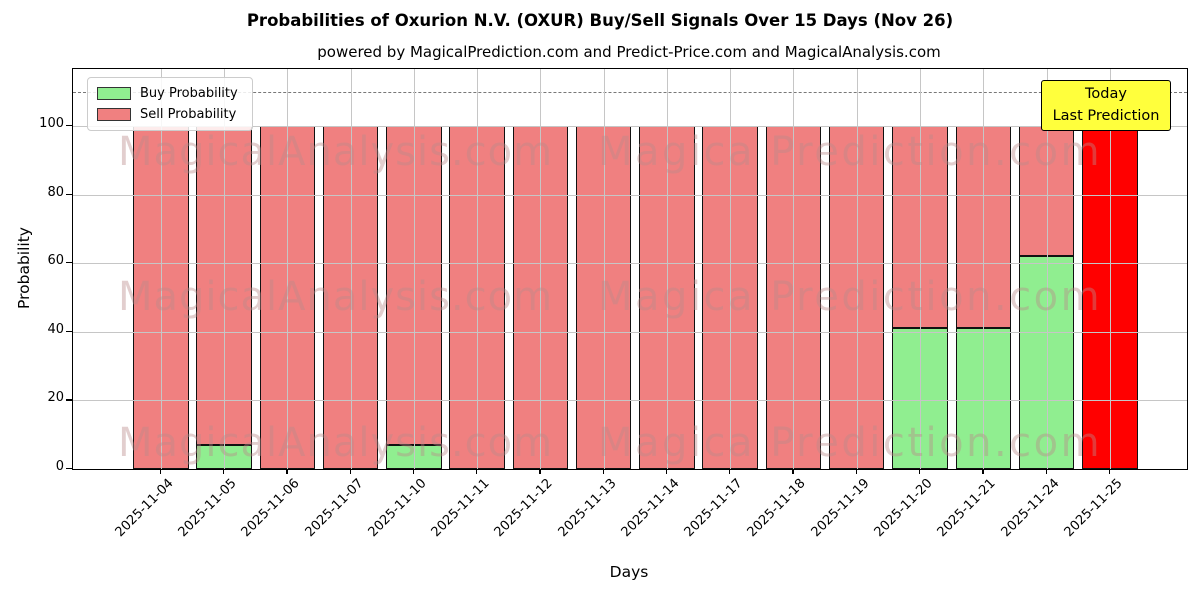  I want to click on x-tick-label: 2025-11-06, so click(270, 508).